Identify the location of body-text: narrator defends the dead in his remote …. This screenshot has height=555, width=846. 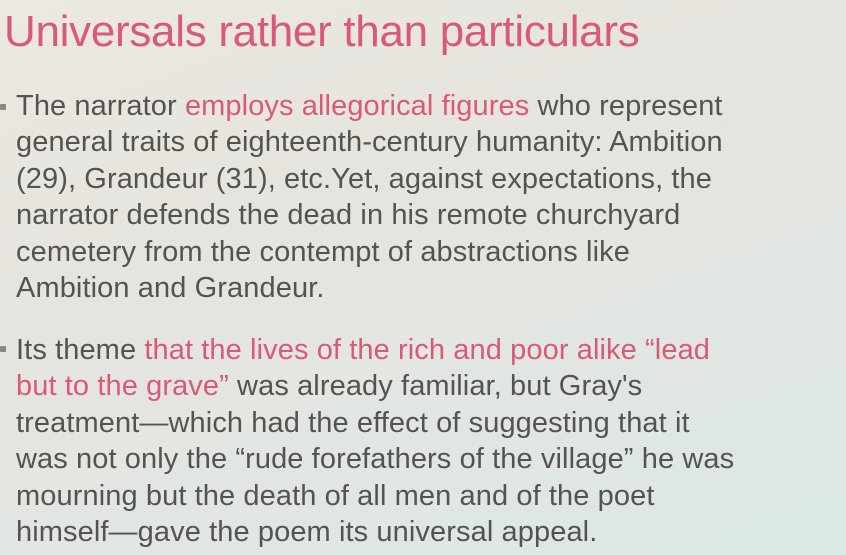
(348, 215).